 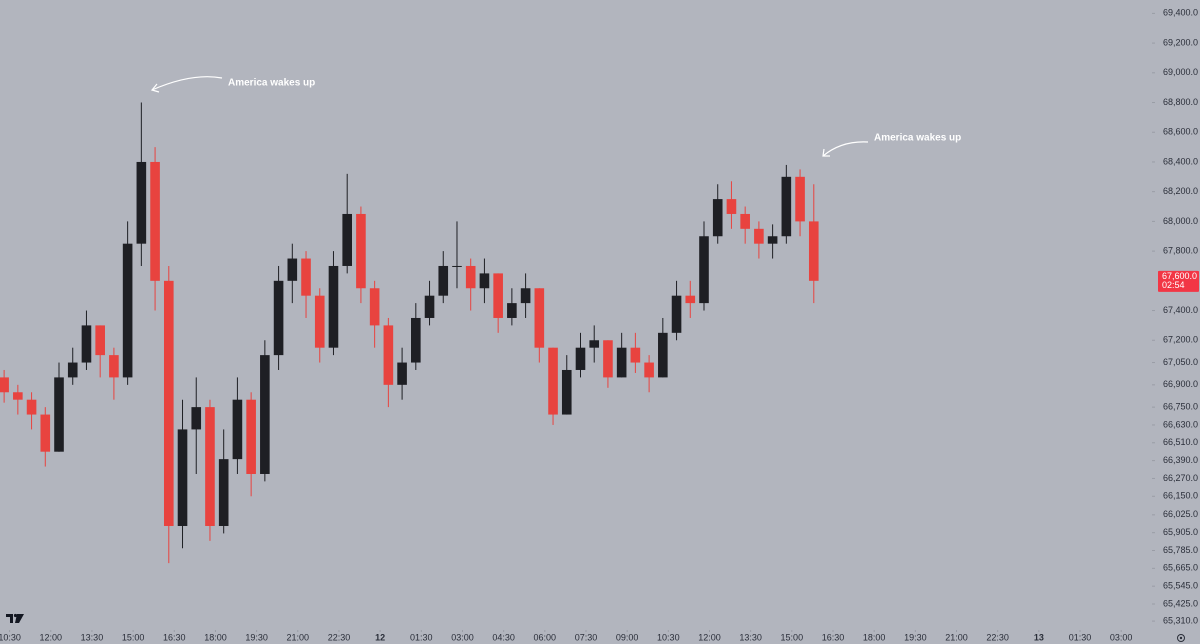 What do you see at coordinates (1179, 276) in the screenshot?
I see `last-price-label: 67,600.0` at bounding box center [1179, 276].